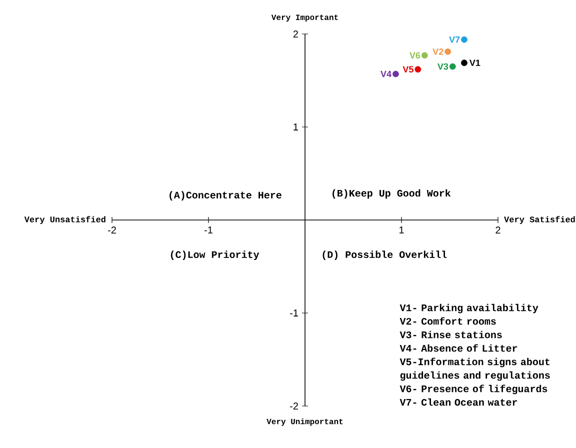 The width and height of the screenshot is (576, 448). What do you see at coordinates (474, 389) in the screenshot?
I see `annotation: V6- Presence of lifeguards` at bounding box center [474, 389].